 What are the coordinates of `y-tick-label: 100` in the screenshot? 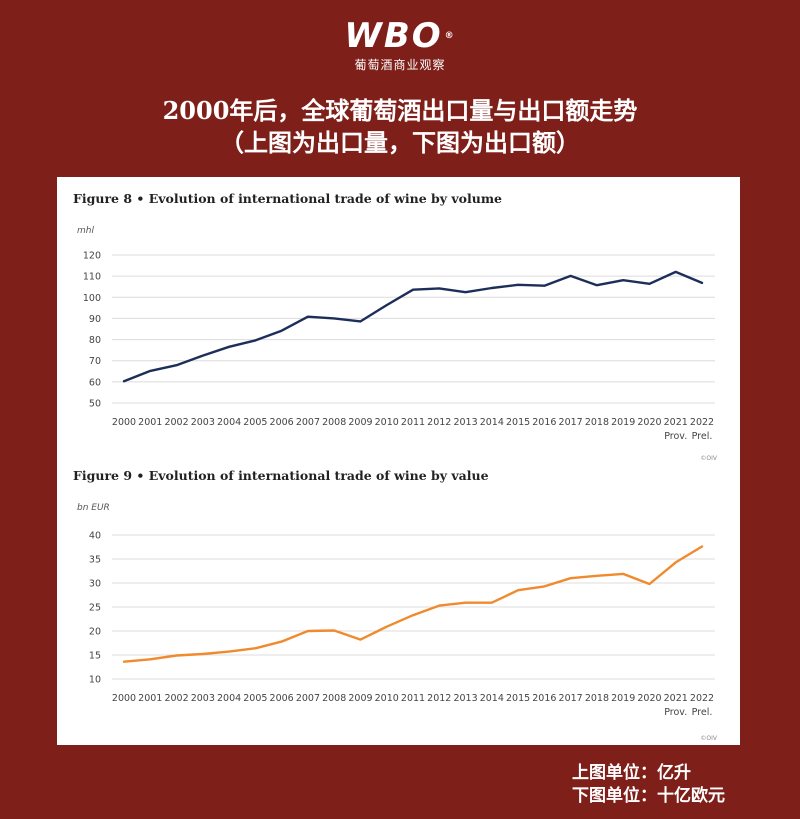 It's located at (92, 298).